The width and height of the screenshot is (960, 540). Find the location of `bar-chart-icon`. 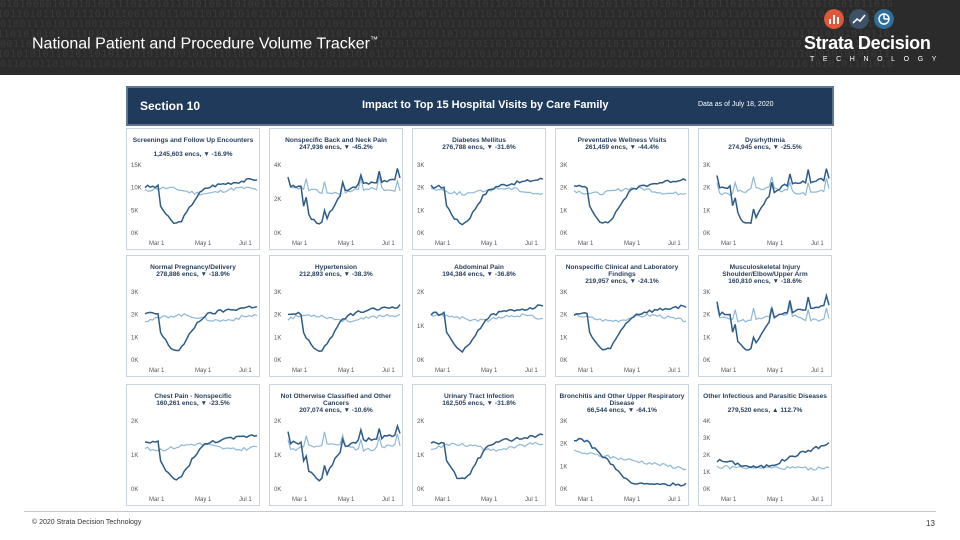

bar-chart-icon is located at coordinates (834, 19).